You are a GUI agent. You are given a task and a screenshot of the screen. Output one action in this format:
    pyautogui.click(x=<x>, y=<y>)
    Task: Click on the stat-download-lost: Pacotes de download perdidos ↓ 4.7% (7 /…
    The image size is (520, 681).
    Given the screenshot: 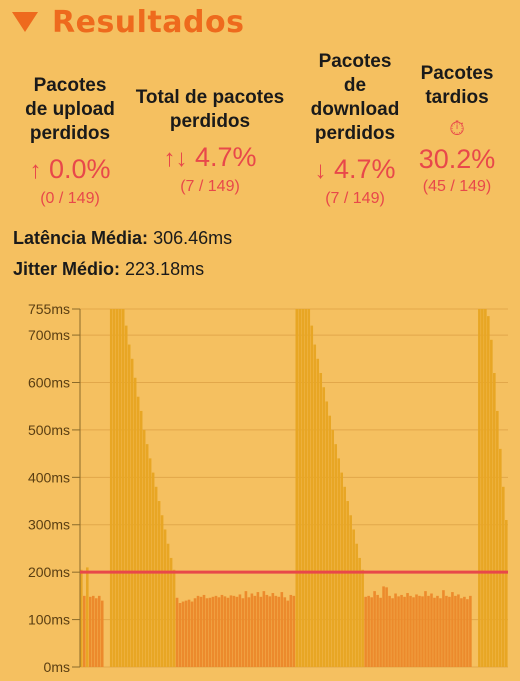 What is the action you would take?
    pyautogui.click(x=355, y=129)
    